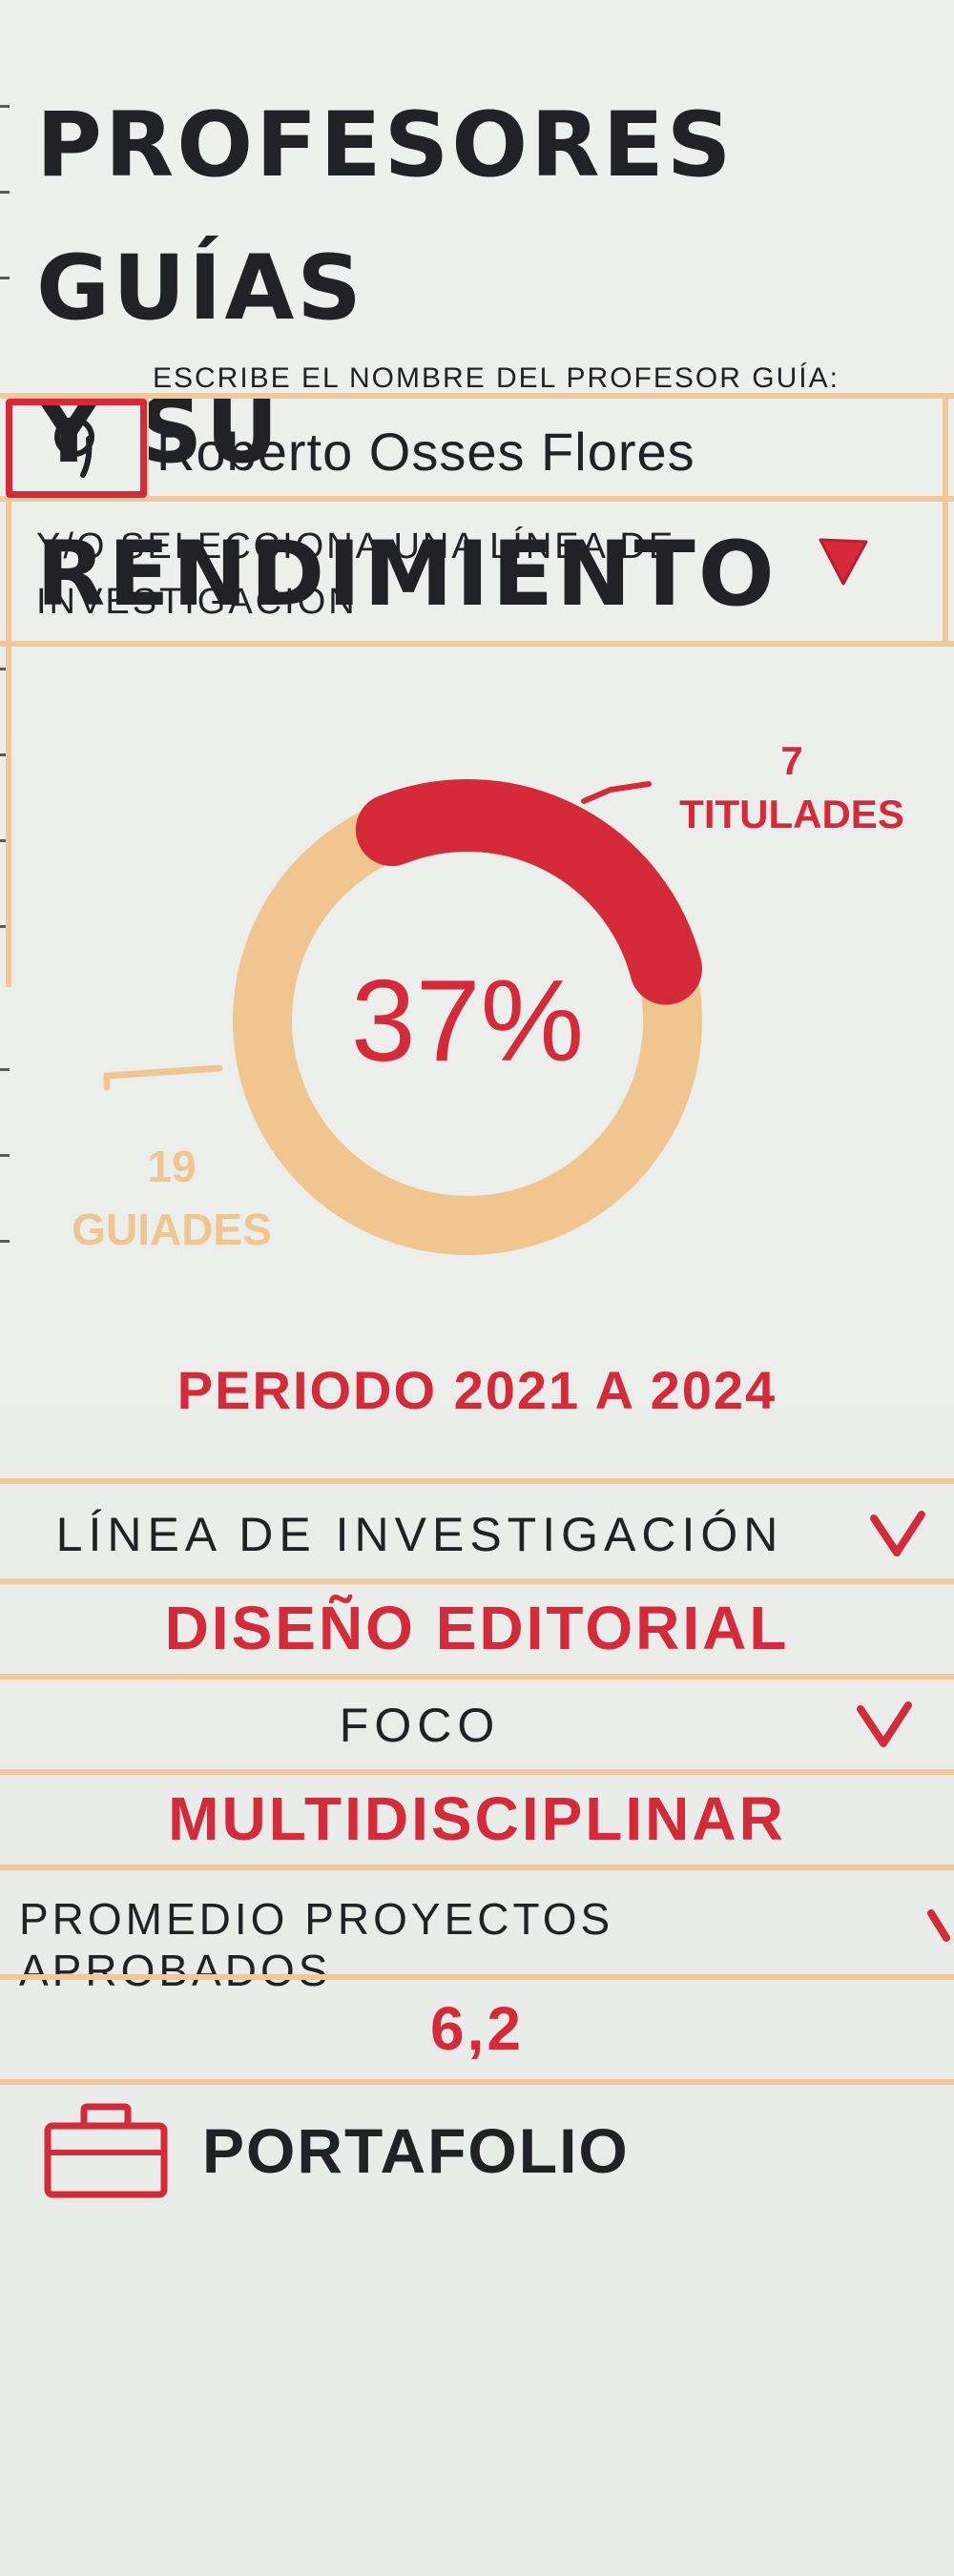 The width and height of the screenshot is (954, 2576). What do you see at coordinates (945, 517) in the screenshot?
I see `right-frame-rule` at bounding box center [945, 517].